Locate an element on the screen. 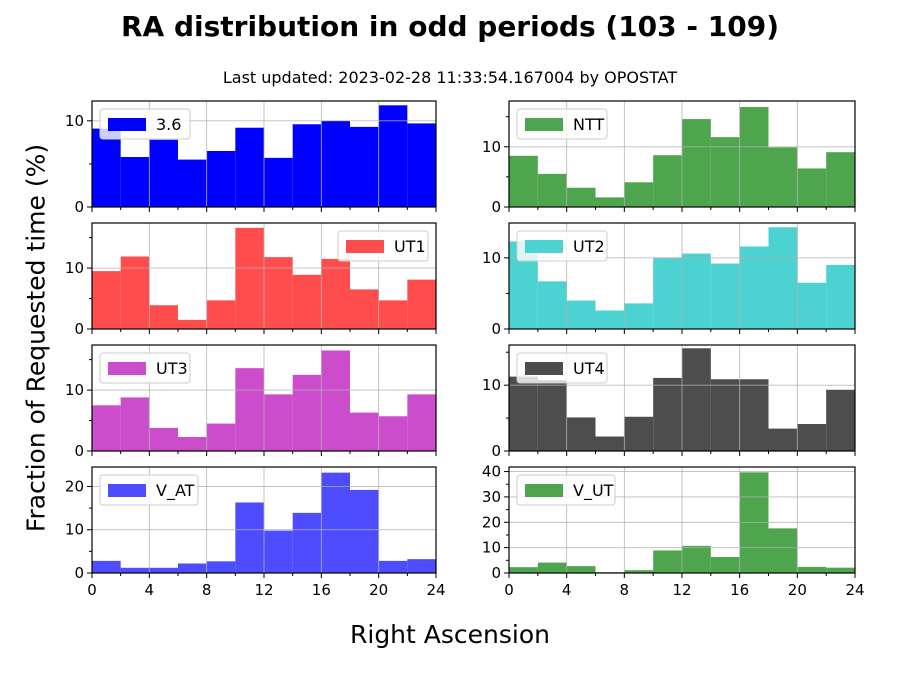 Image resolution: width=900 pixels, height=675 pixels. y-tick-label: 40 is located at coordinates (491, 472).